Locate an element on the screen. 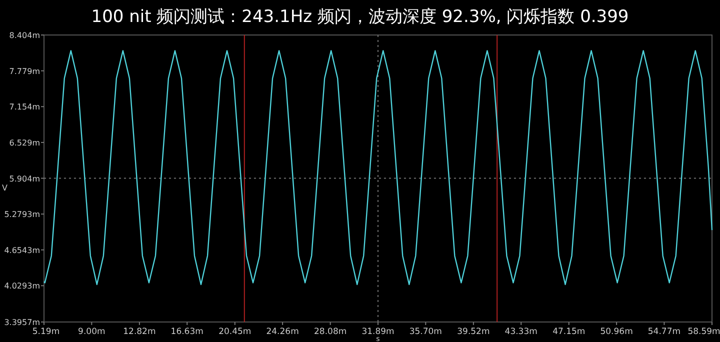  x-tick-label: 43.33m is located at coordinates (521, 332).